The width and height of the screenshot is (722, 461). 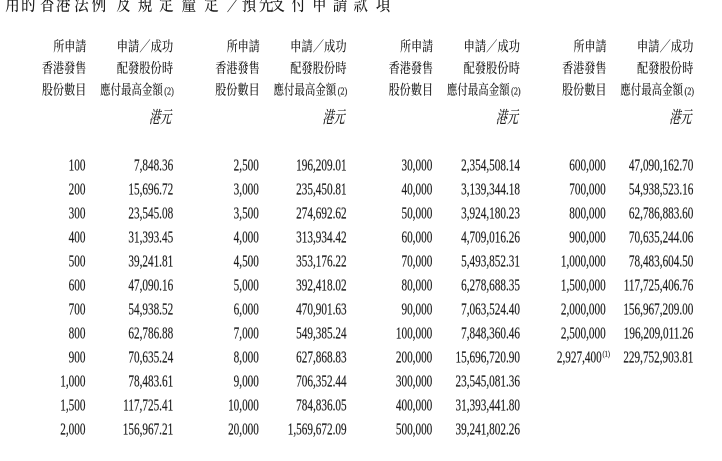 What do you see at coordinates (246, 357) in the screenshot?
I see `svg-text: 8,000` at bounding box center [246, 357].